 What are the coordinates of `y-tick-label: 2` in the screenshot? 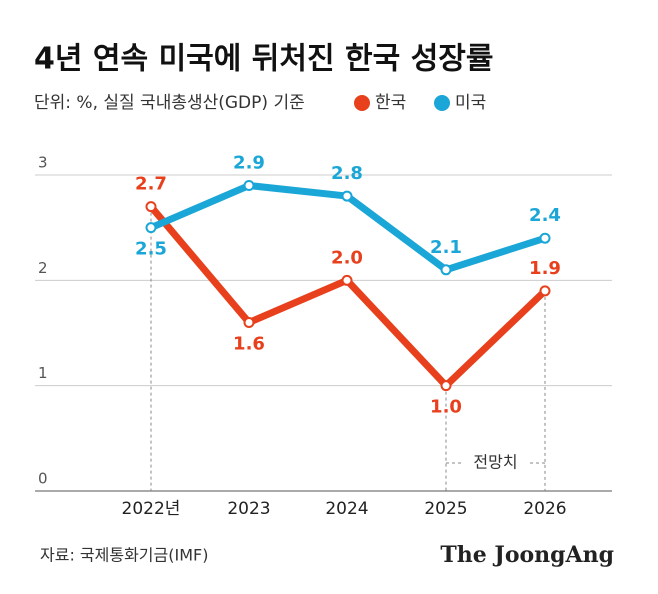 It's located at (43, 268).